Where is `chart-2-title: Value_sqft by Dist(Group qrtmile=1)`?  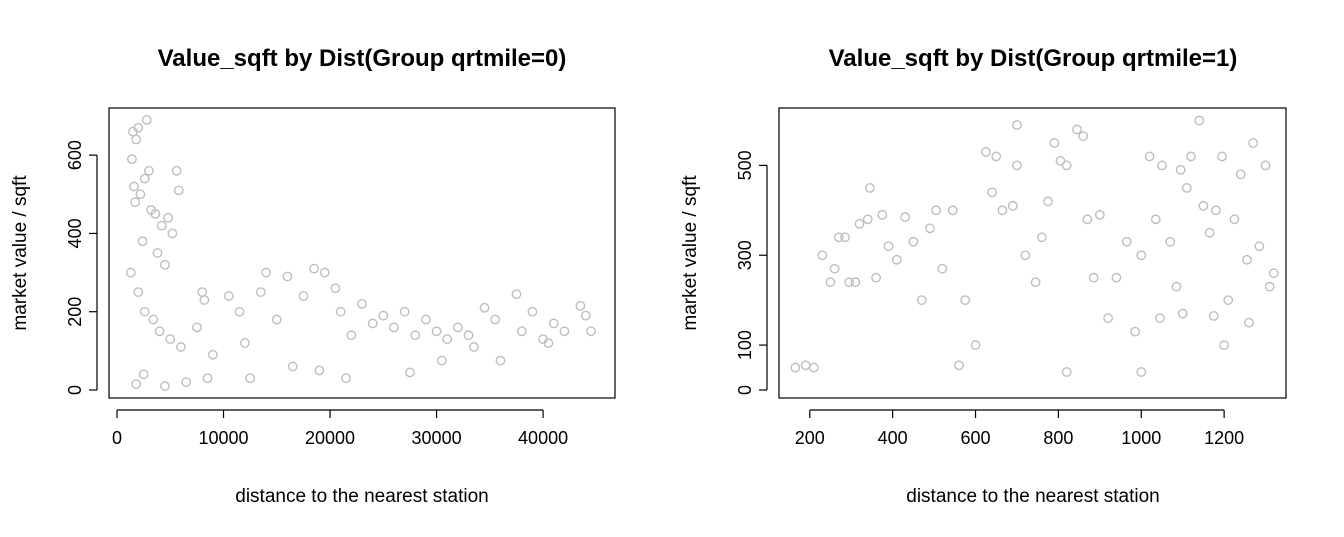
chart-2-title: Value_sqft by Dist(Group qrtmile=1) is located at coordinates (1033, 58).